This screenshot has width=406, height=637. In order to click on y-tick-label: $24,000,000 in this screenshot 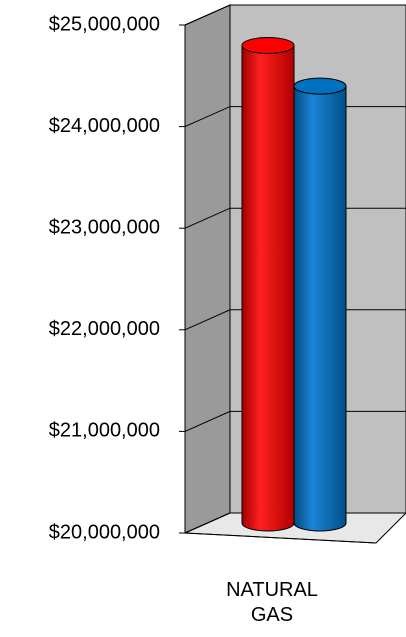, I will do `click(104, 126)`.